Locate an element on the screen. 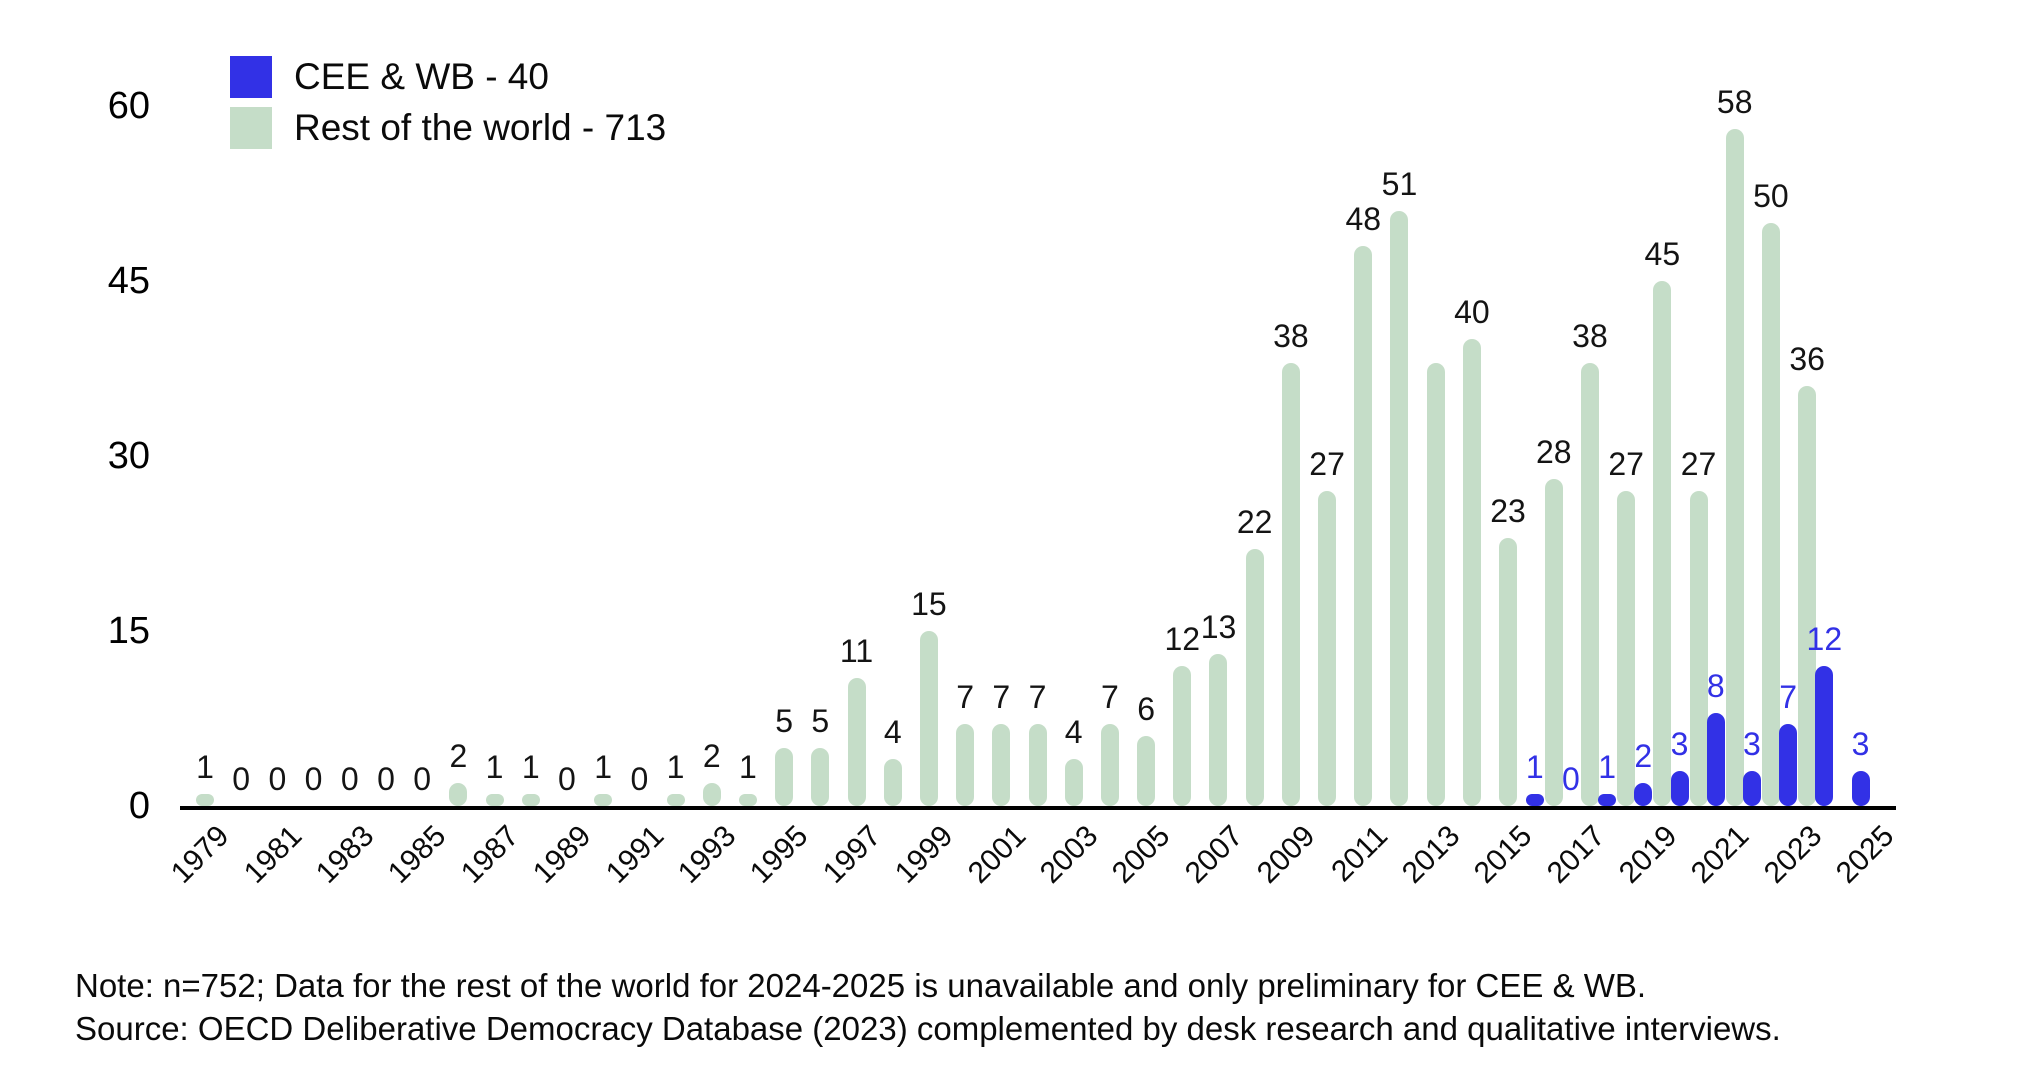  legend-label-cee-wb: CEE & WB - 40 is located at coordinates (421, 76).